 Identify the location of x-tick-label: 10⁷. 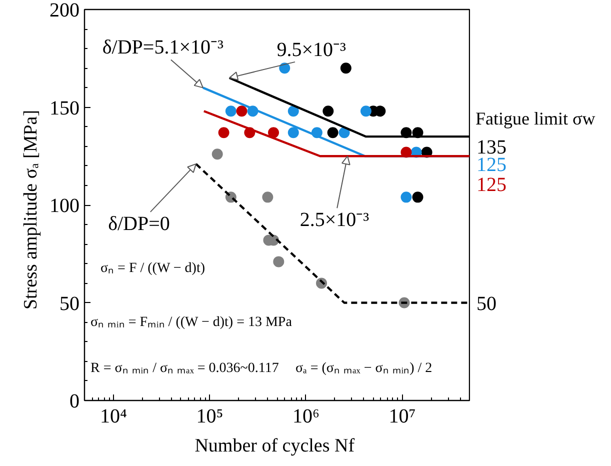
(402, 417).